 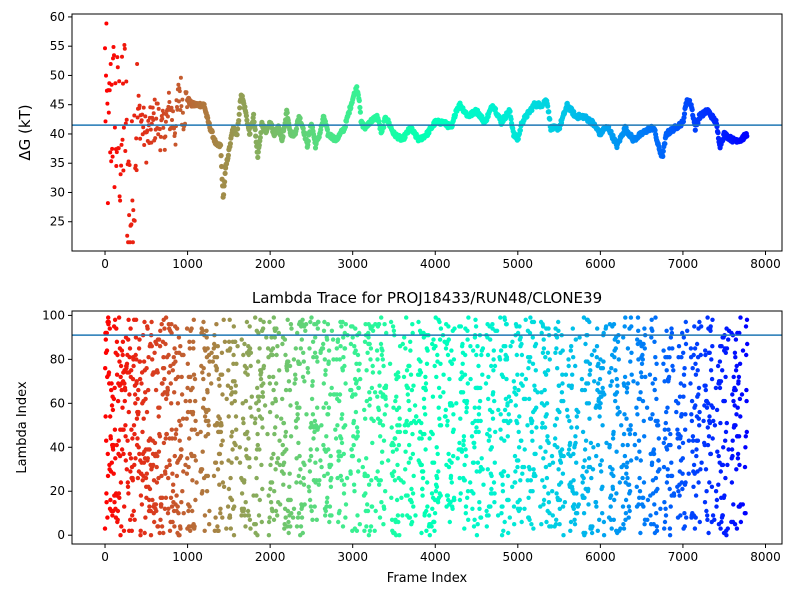 I want to click on bottom-x-tick-label-4: 4000, so click(x=435, y=557).